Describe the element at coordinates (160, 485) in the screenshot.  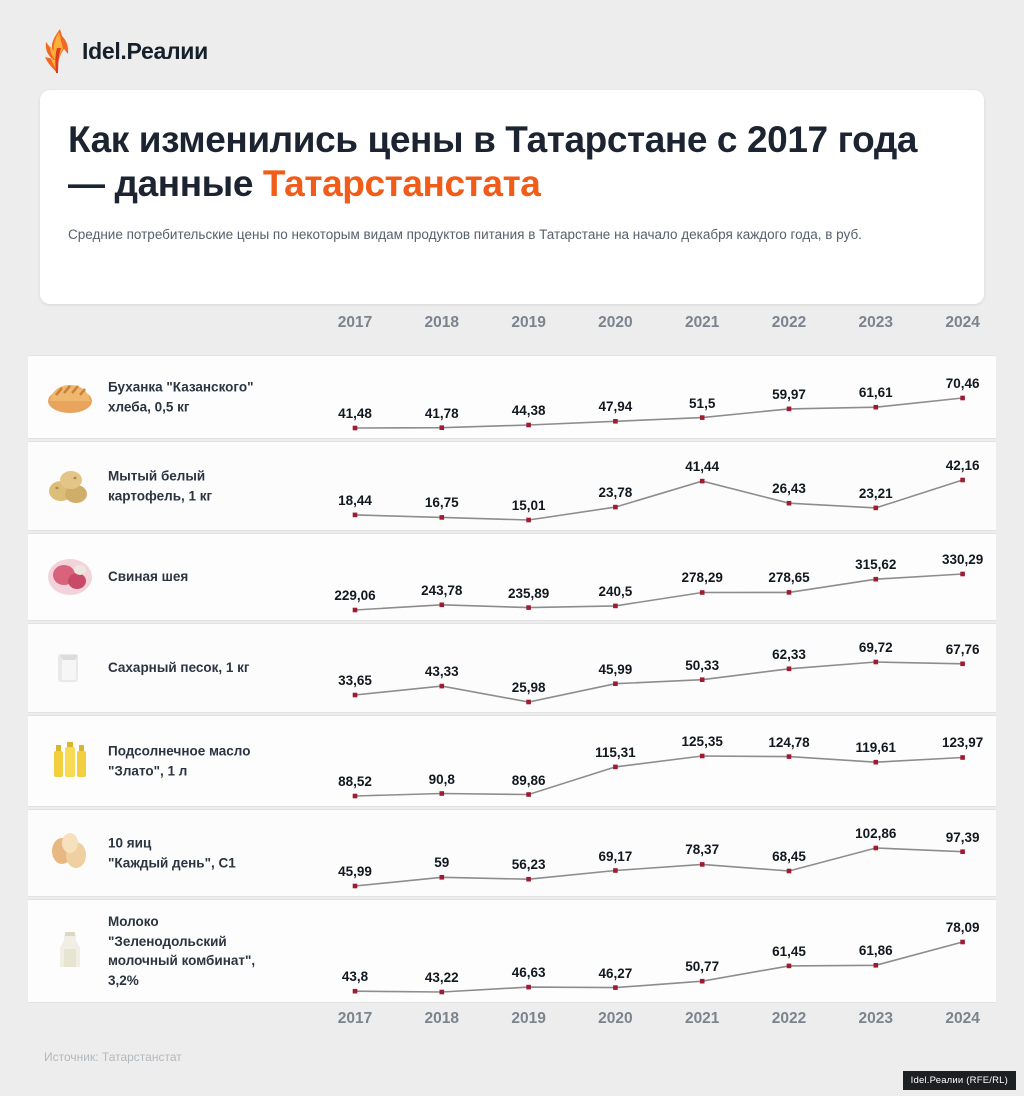
I see `product-label: Мытый белый картофель, 1 кг` at that location.